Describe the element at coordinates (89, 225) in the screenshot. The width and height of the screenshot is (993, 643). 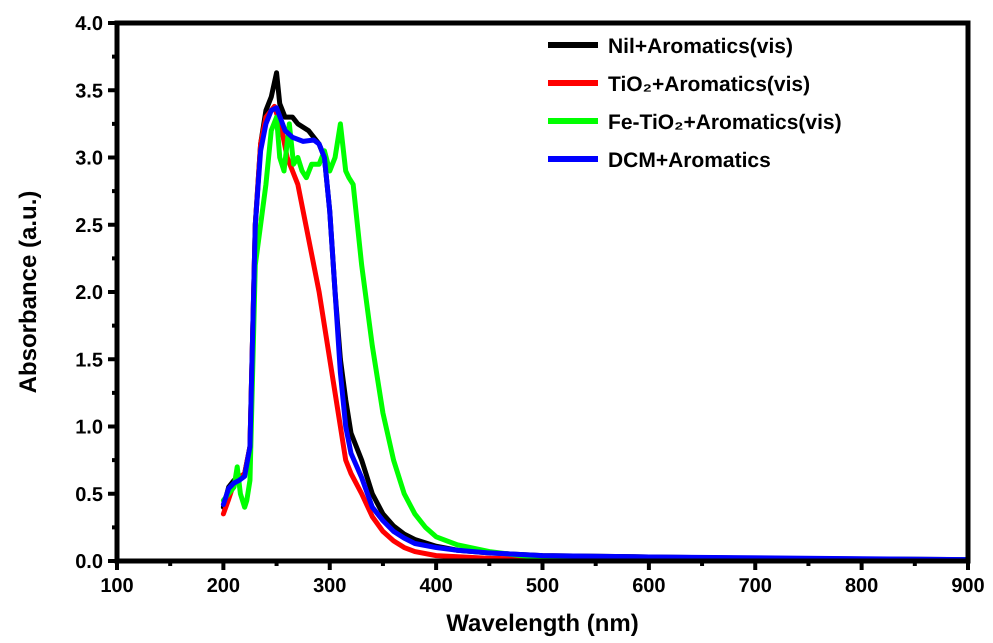
I see `y-tick-label: 2.5` at that location.